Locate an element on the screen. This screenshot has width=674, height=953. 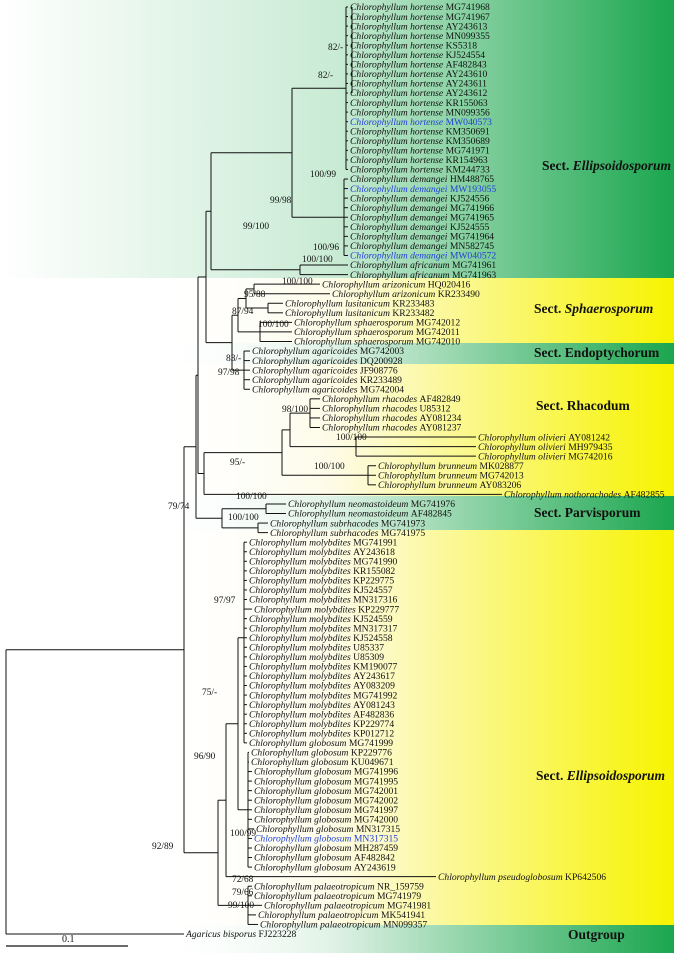
leaf-label: Chlorophyllum demangei HM488765 is located at coordinates (422, 179).